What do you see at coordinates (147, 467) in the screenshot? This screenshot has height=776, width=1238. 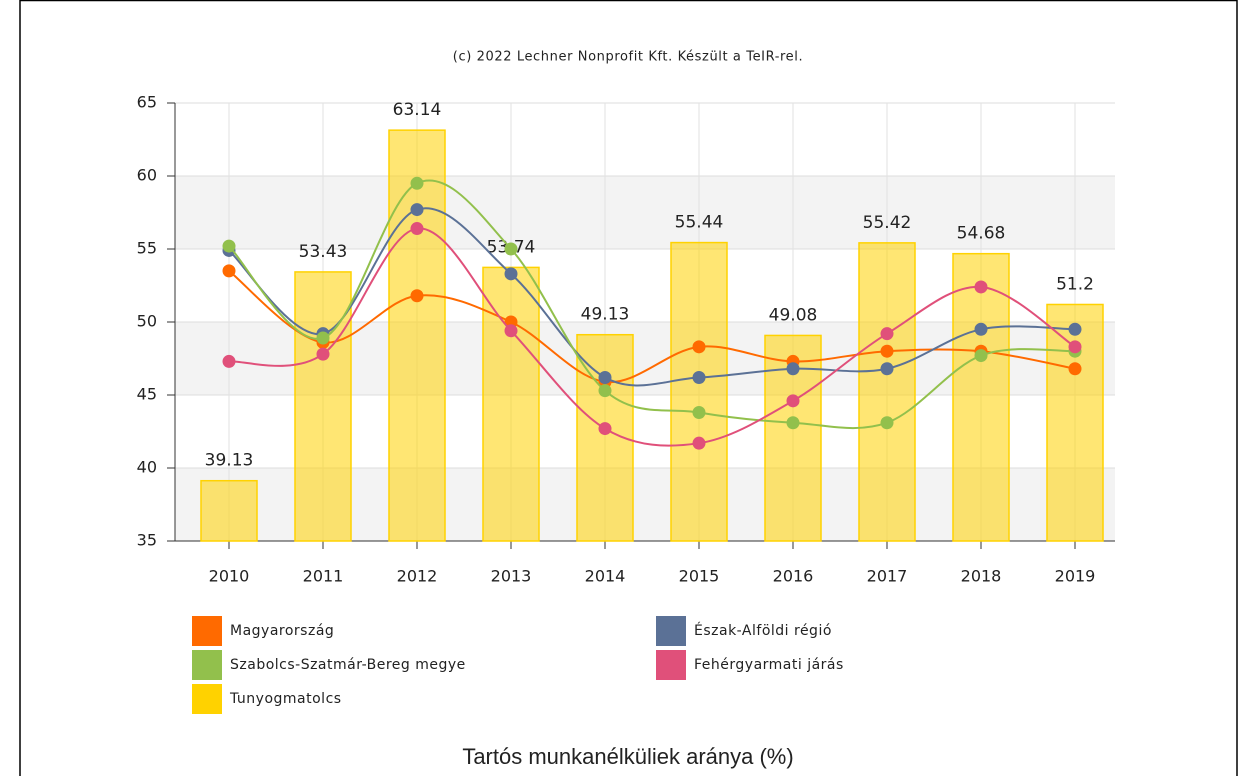 I see `y-tick-label: 40` at bounding box center [147, 467].